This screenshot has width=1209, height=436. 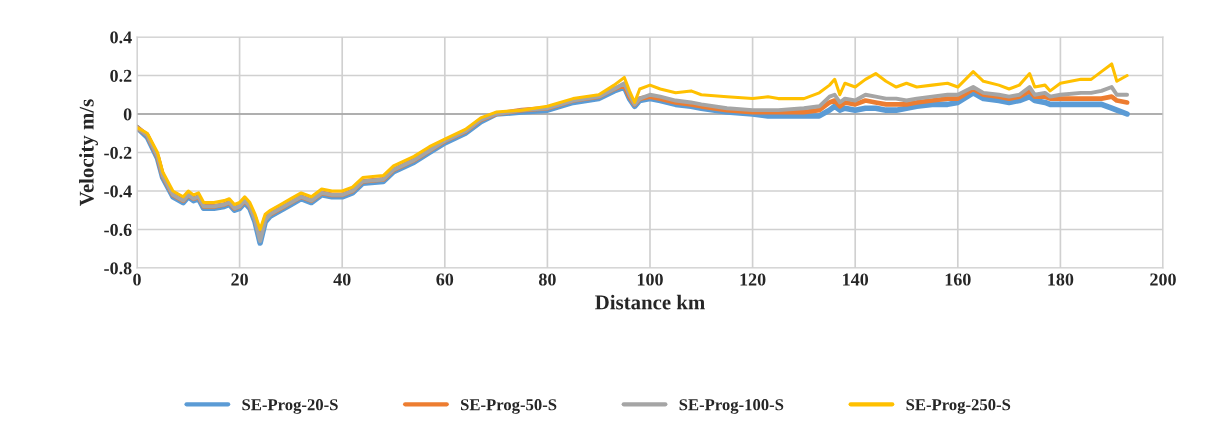 I want to click on legend-label: SE-Prog-100-S, so click(x=731, y=406).